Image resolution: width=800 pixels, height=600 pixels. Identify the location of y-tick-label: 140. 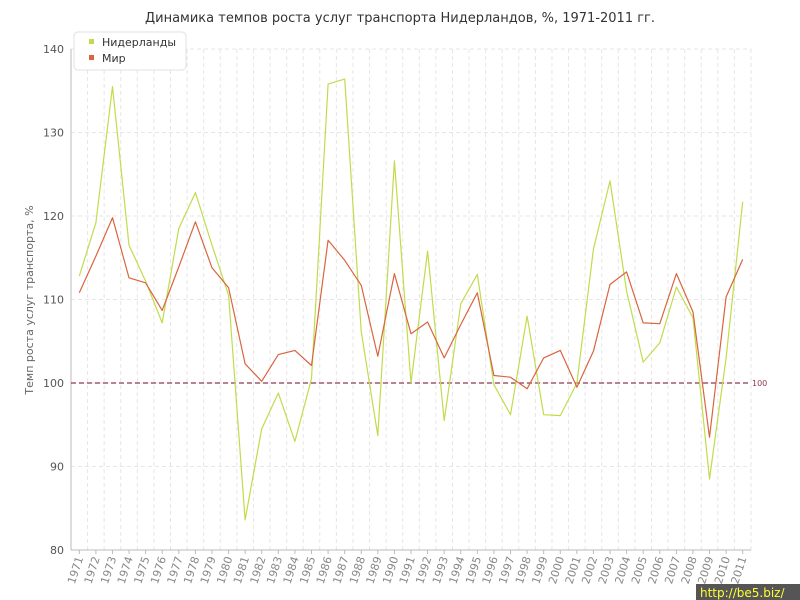
(53, 49).